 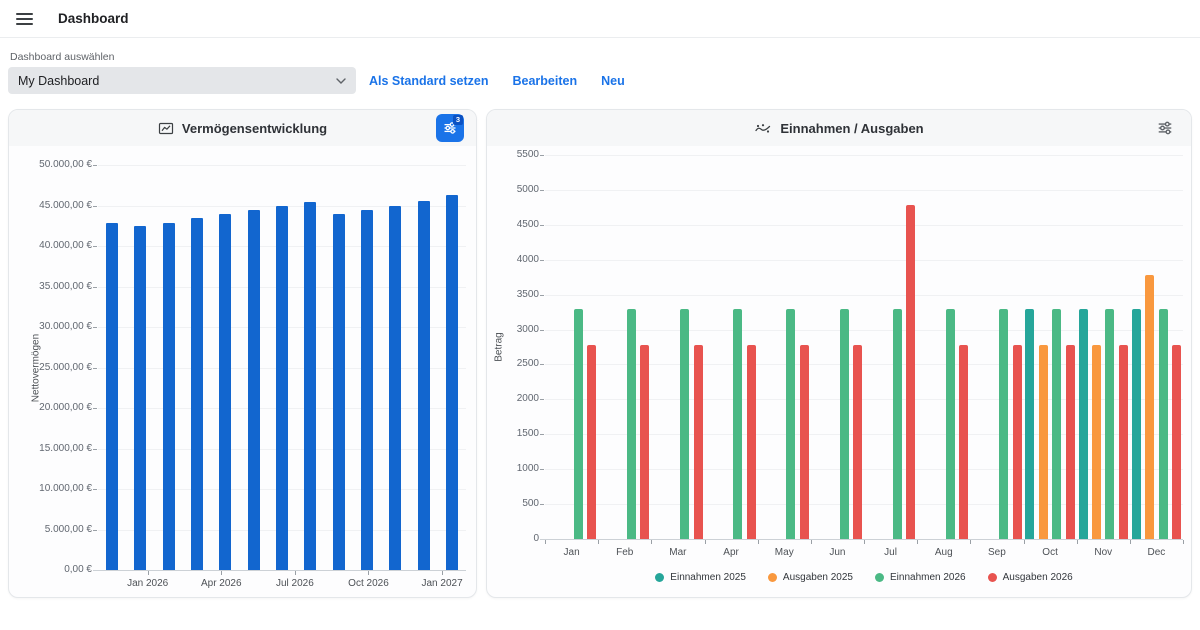 I want to click on y-axis-label: 4000, so click(x=527, y=259).